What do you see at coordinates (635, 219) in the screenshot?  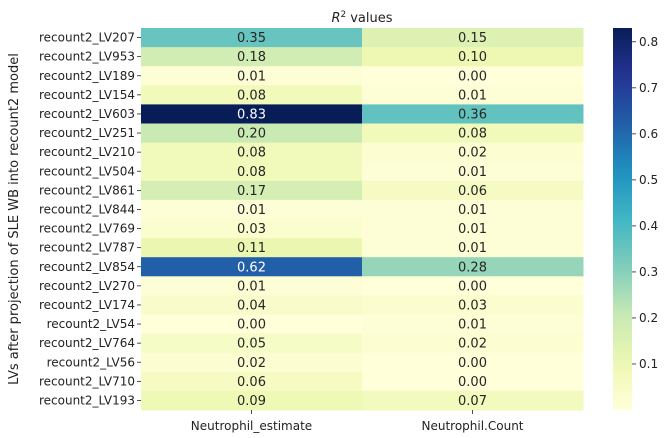 I see `colorbar: 0.1 0.2 0.3 0.4 0.5 0.6 0.7 0.8` at bounding box center [635, 219].